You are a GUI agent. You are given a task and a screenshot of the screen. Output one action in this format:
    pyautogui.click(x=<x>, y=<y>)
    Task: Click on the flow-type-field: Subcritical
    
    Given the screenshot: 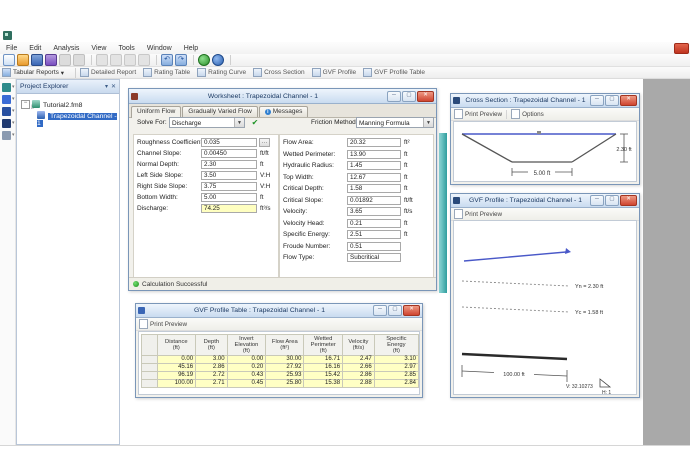 What is the action you would take?
    pyautogui.click(x=374, y=257)
    